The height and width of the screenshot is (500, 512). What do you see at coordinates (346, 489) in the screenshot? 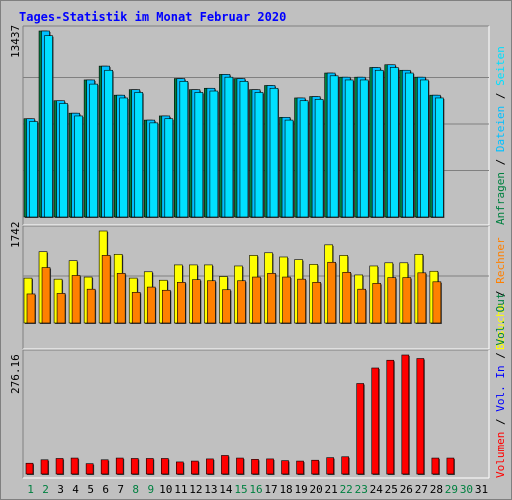
I see `x-tick-label: 22` at bounding box center [346, 489].